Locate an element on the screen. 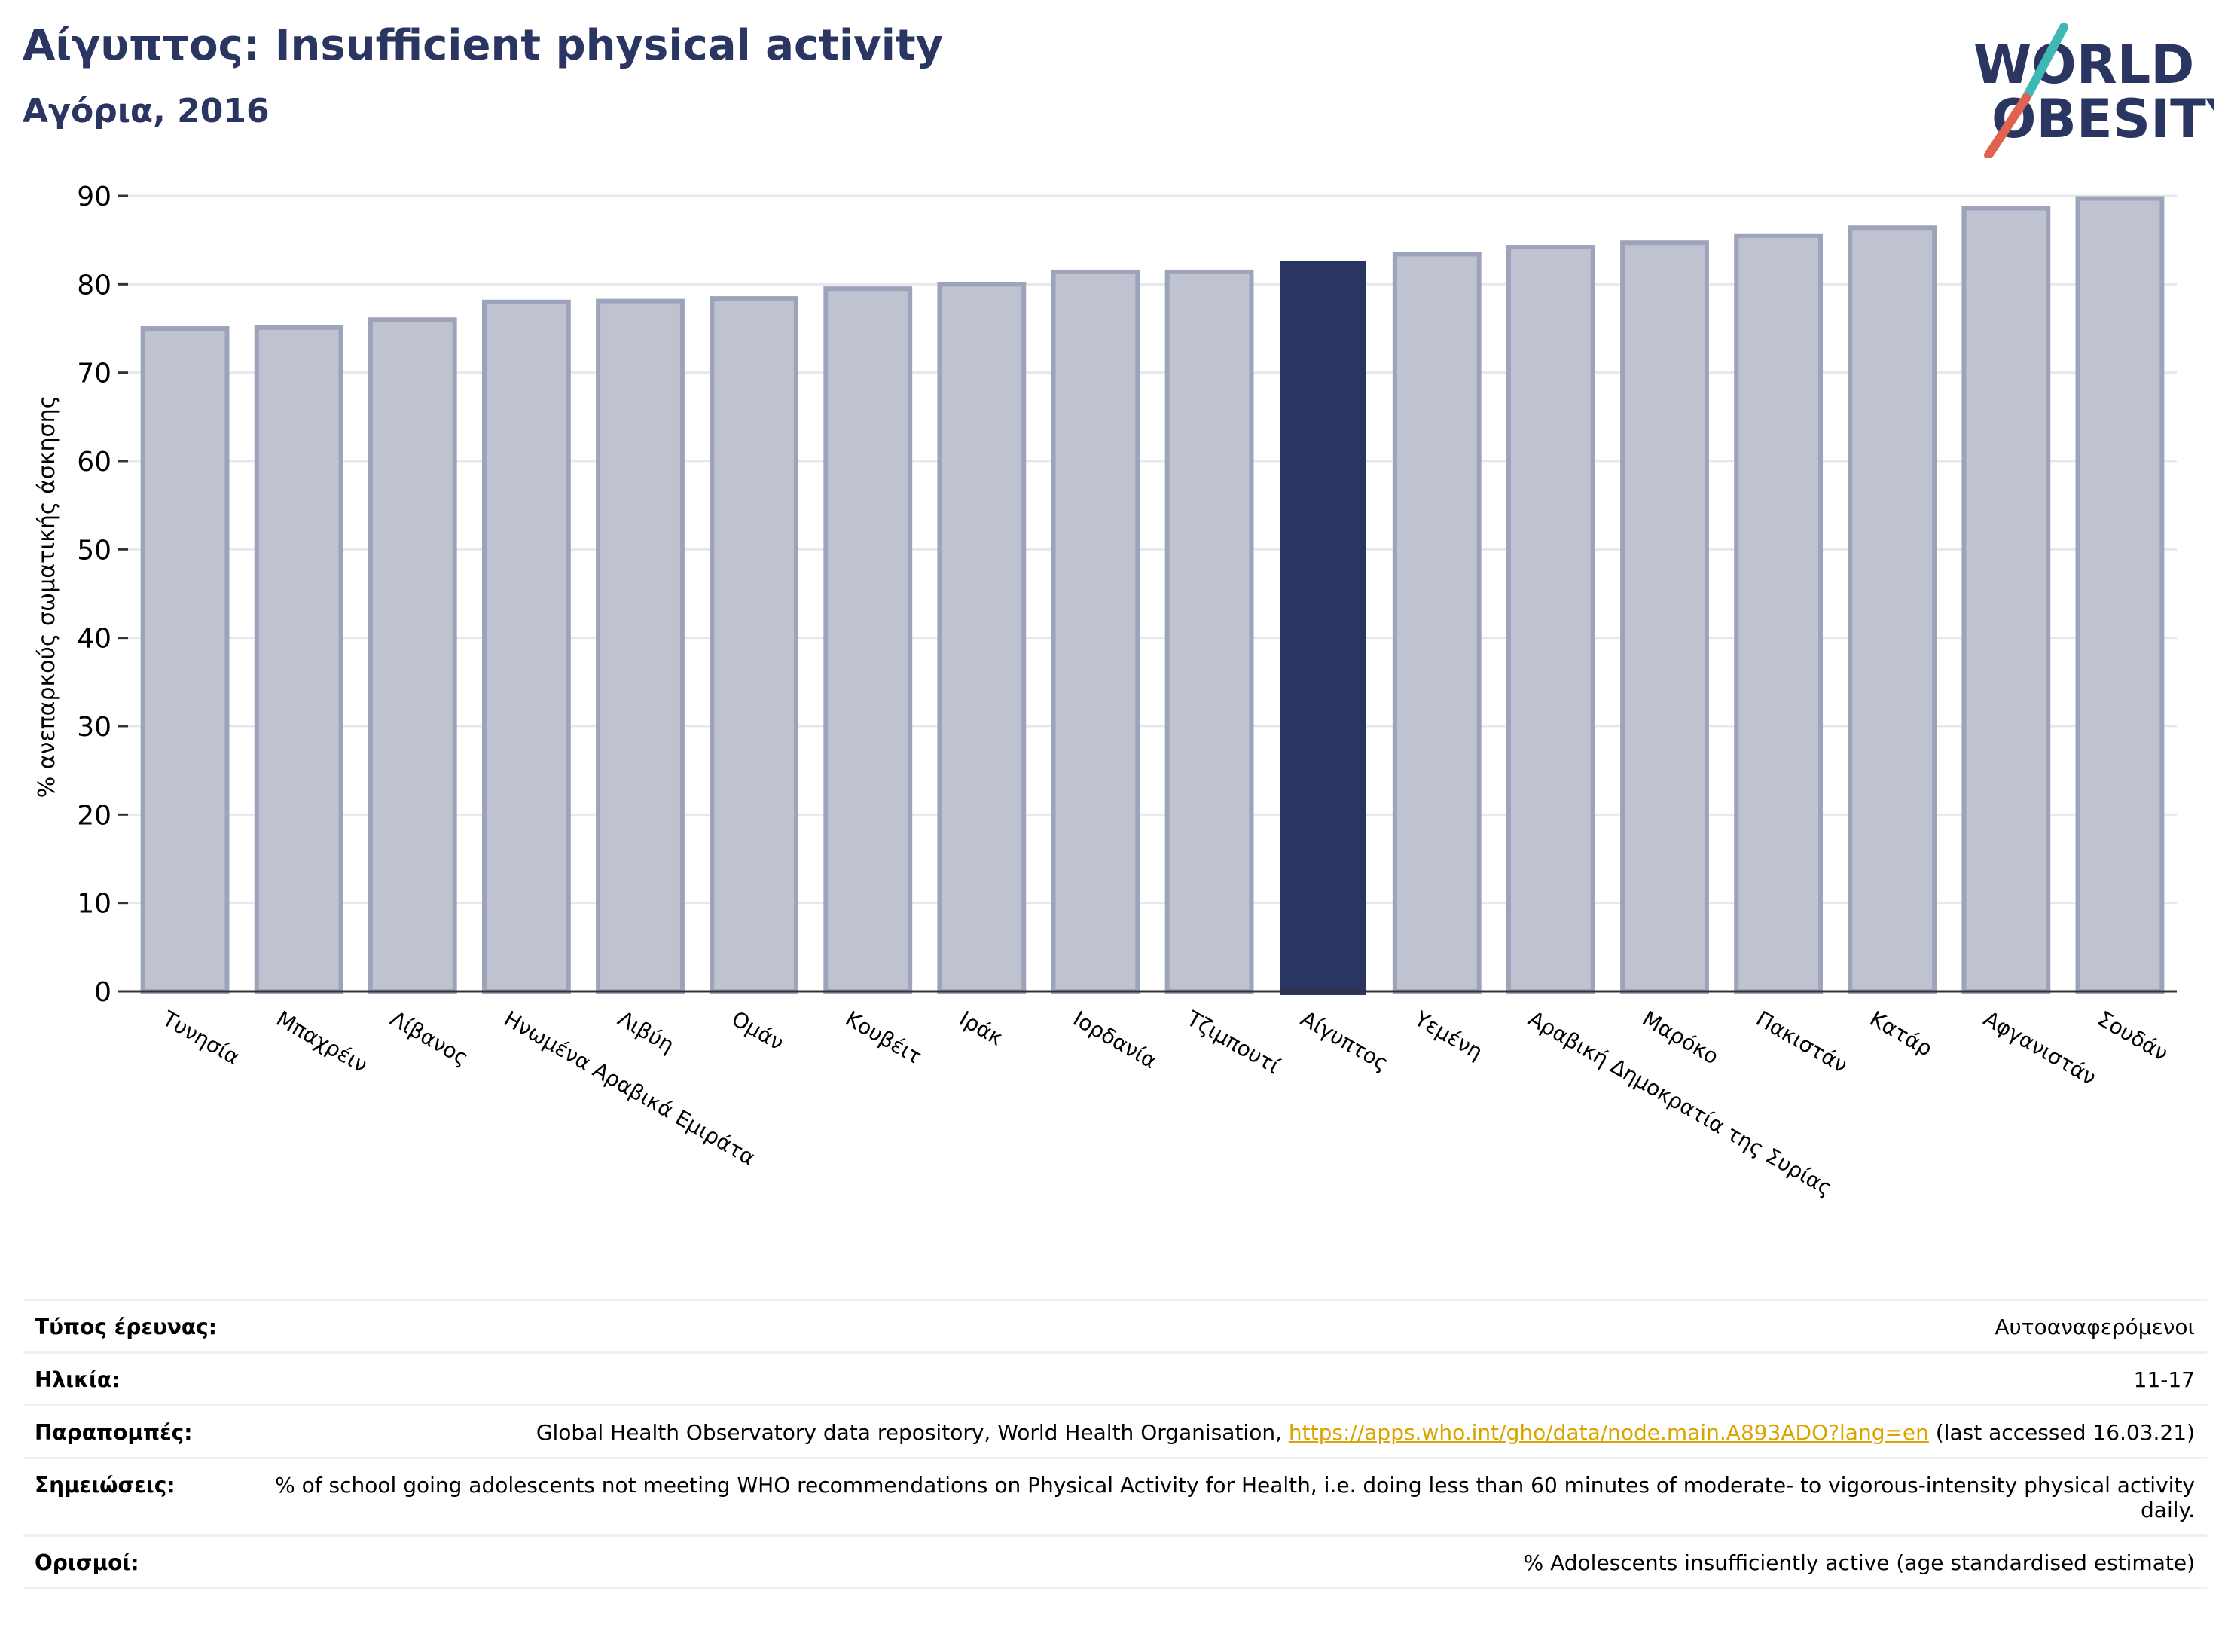  x-tick-label: Ιορδανία is located at coordinates (1115, 1039).